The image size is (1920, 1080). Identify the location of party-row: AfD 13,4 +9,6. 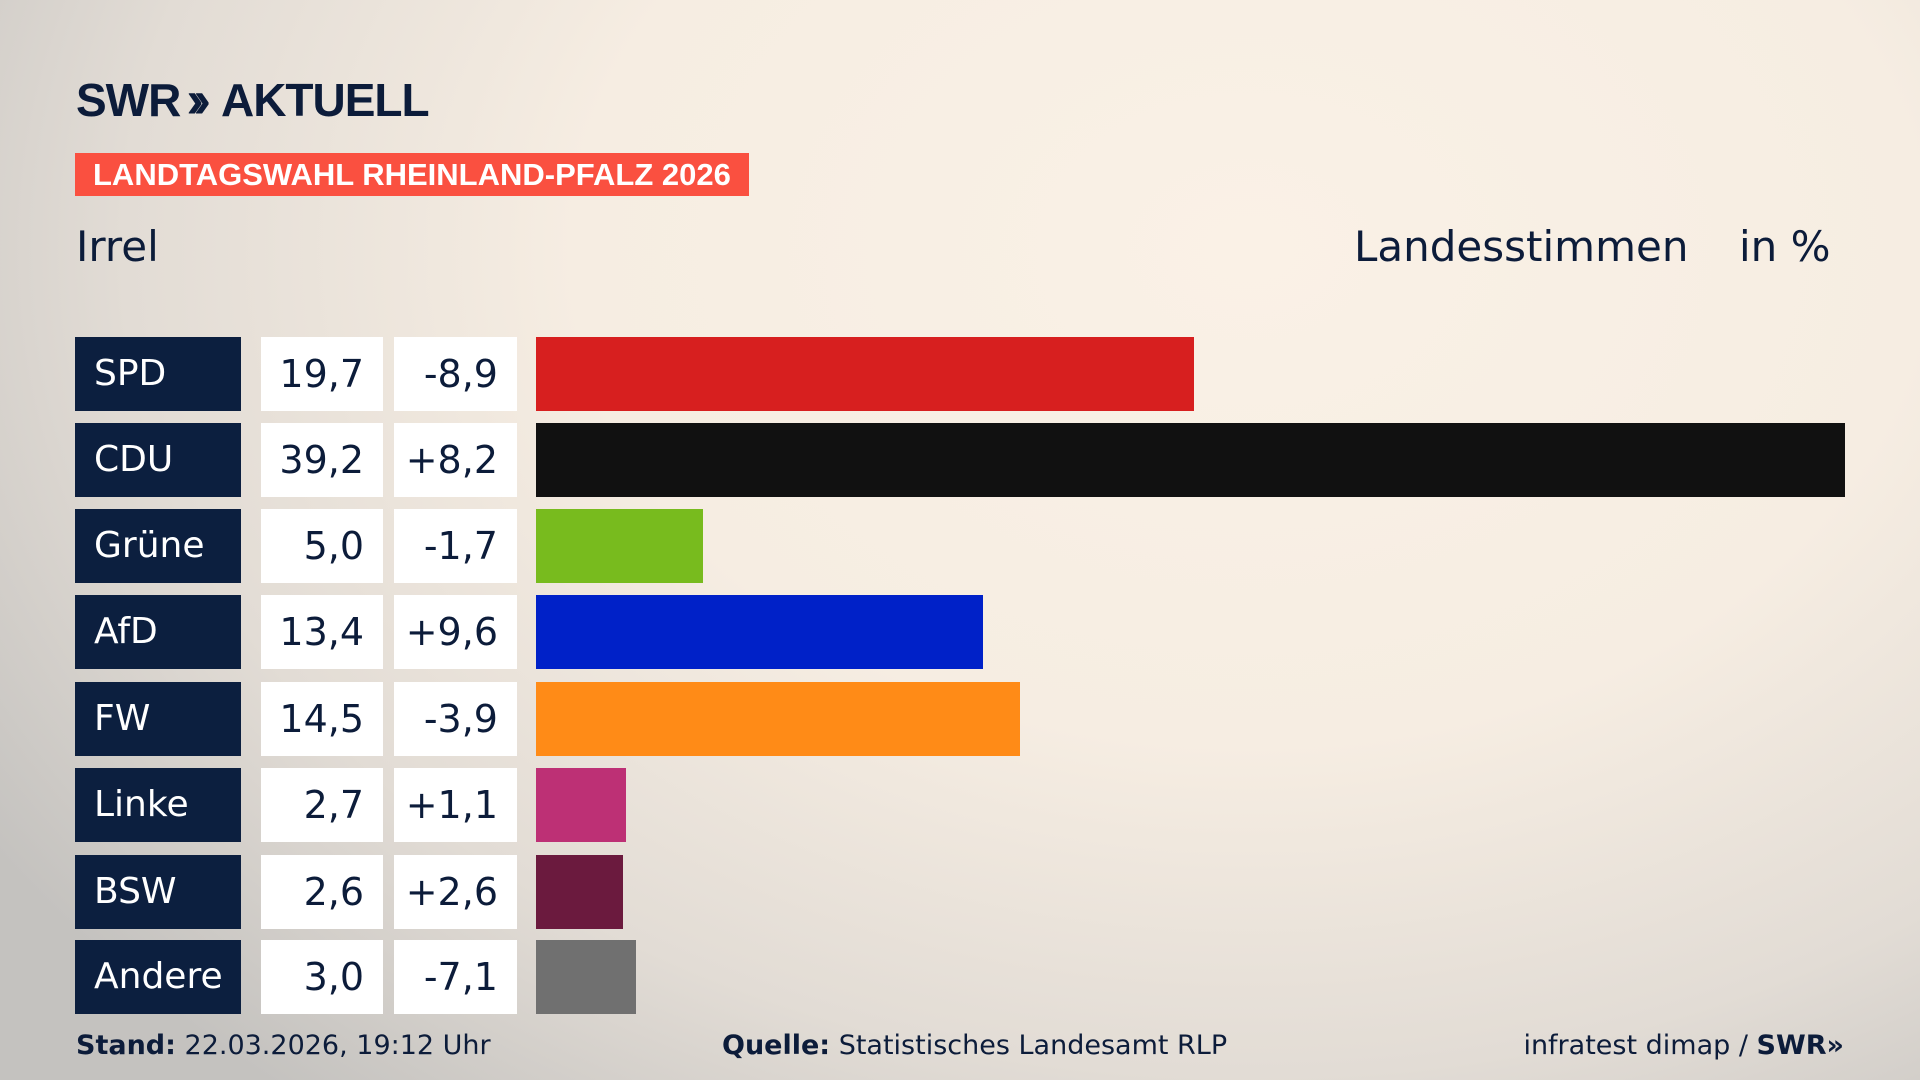
(970, 632).